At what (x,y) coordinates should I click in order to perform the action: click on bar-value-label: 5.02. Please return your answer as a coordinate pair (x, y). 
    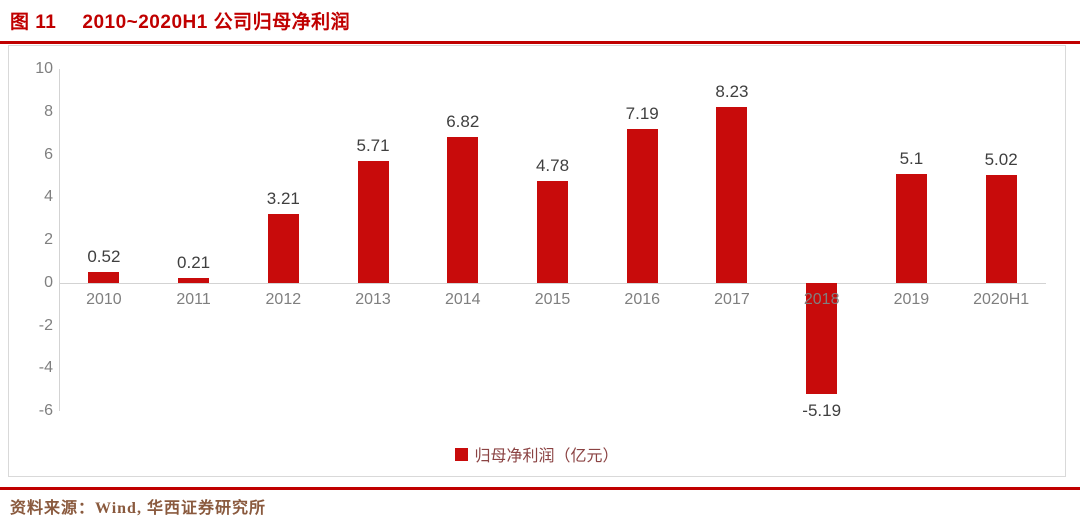
    Looking at the image, I should click on (1001, 160).